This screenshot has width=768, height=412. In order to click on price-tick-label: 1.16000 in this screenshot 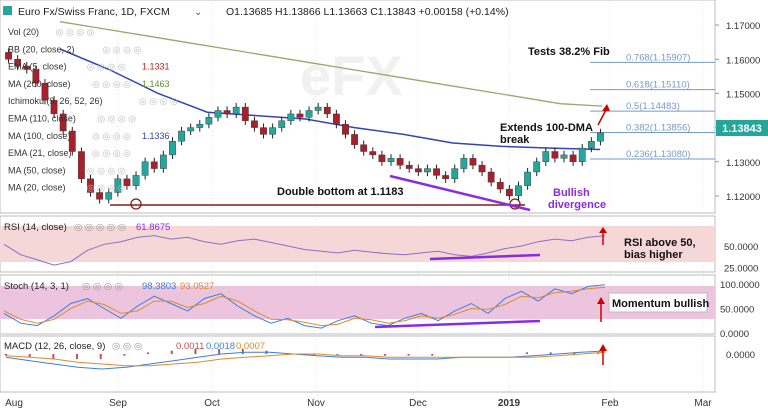, I will do `click(743, 60)`.